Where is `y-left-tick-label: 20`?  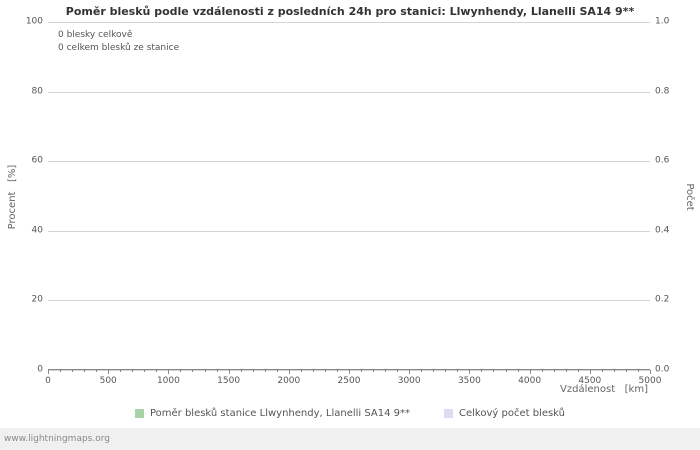
y-left-tick-label: 20 is located at coordinates (37, 299).